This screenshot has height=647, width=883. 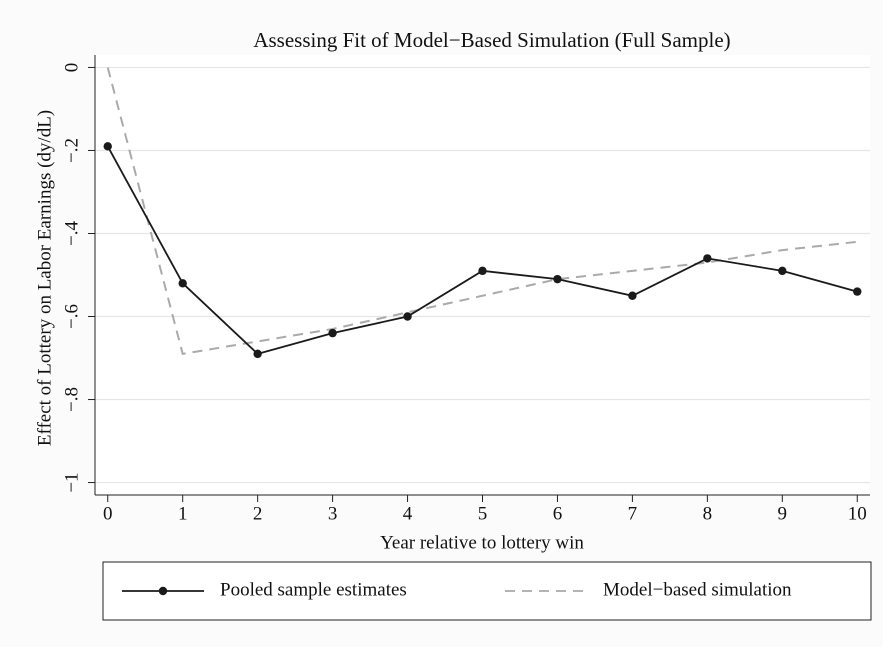 I want to click on x-tick-label: 6, so click(x=558, y=513).